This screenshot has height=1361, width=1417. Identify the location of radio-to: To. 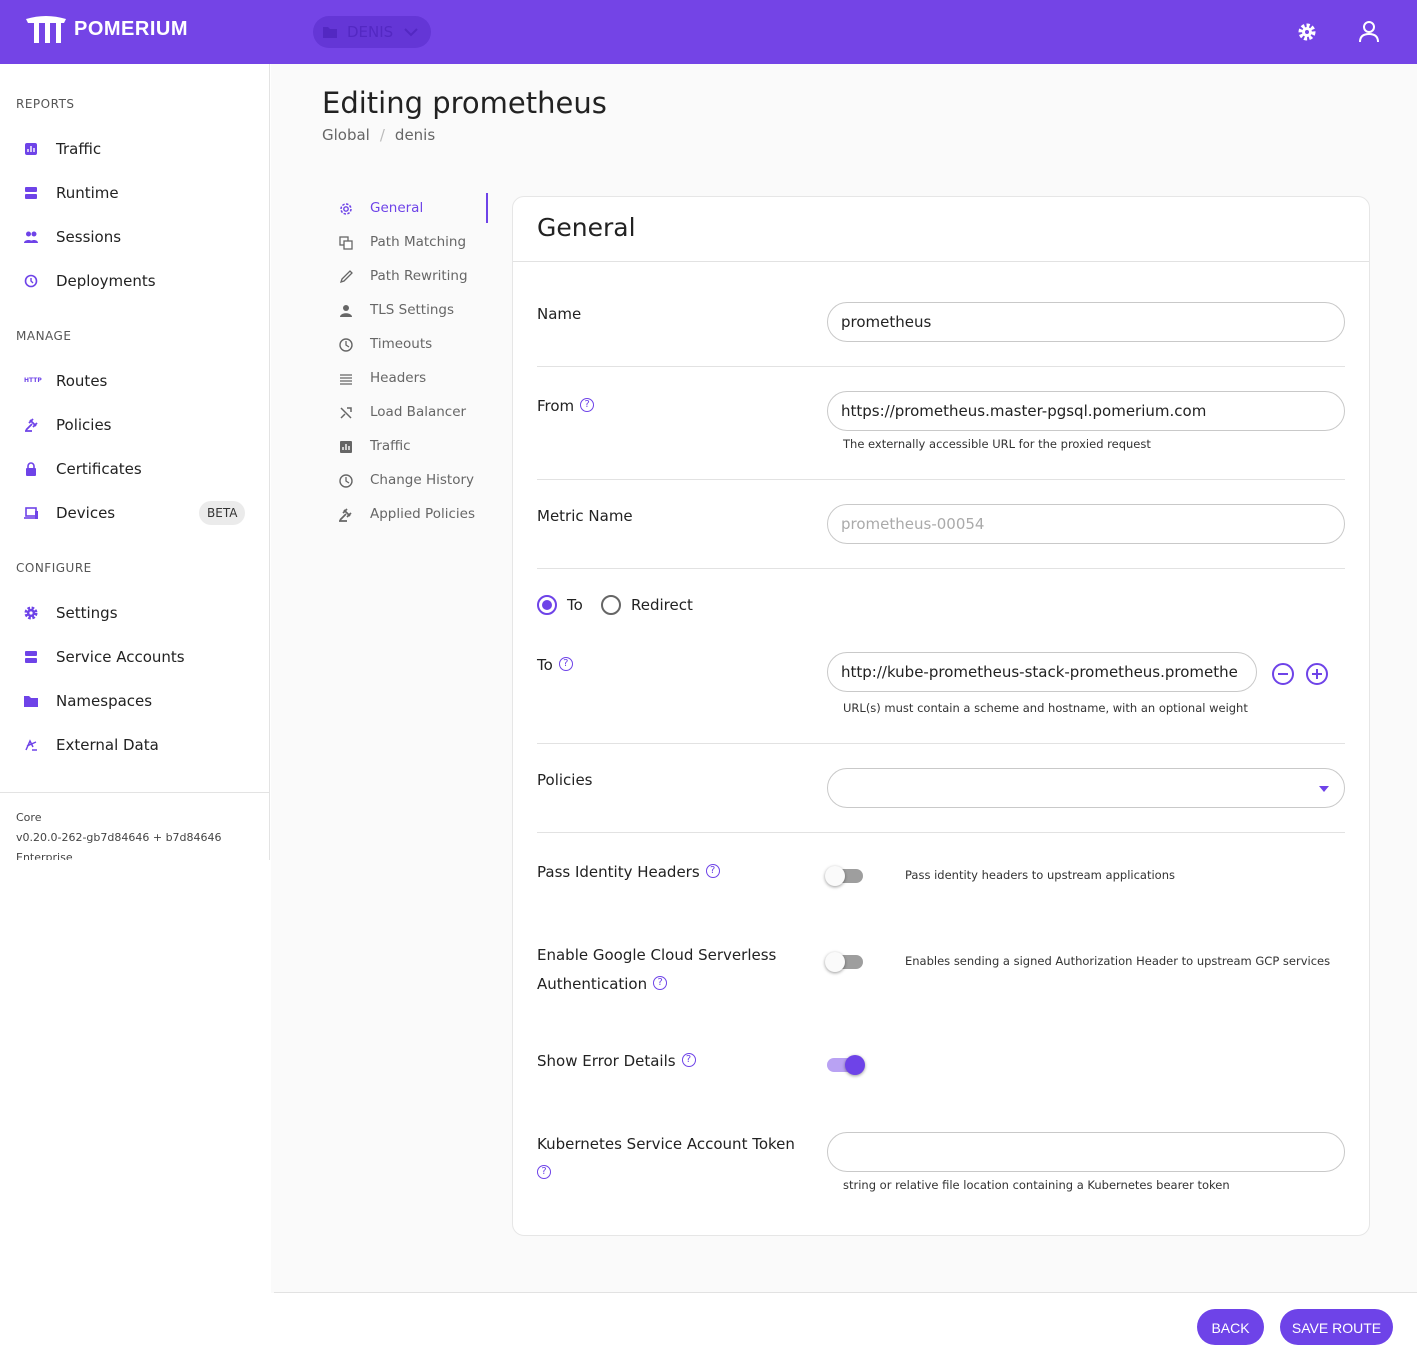
(560, 605).